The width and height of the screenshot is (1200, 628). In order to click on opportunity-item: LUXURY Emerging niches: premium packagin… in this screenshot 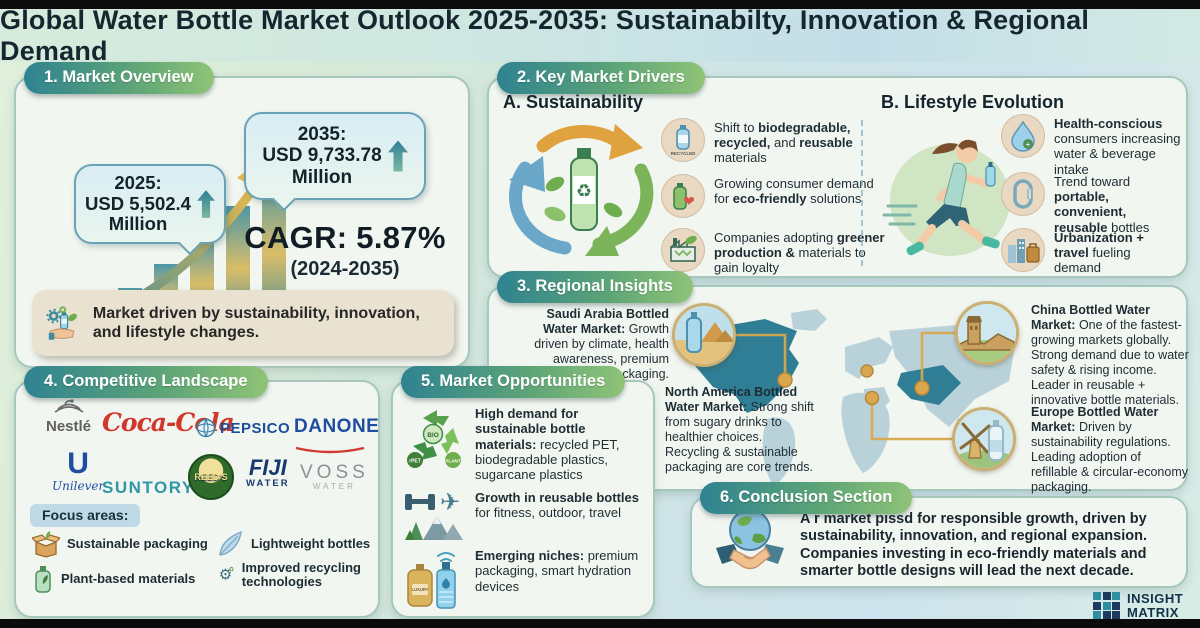, I will do `click(525, 579)`.